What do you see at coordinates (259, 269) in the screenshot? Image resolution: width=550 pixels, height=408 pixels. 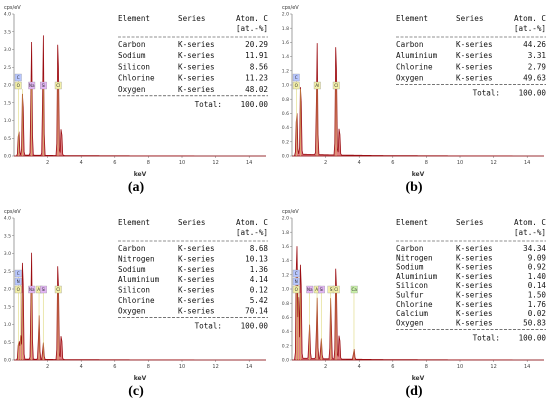 I see `table-row-value: 1.36` at bounding box center [259, 269].